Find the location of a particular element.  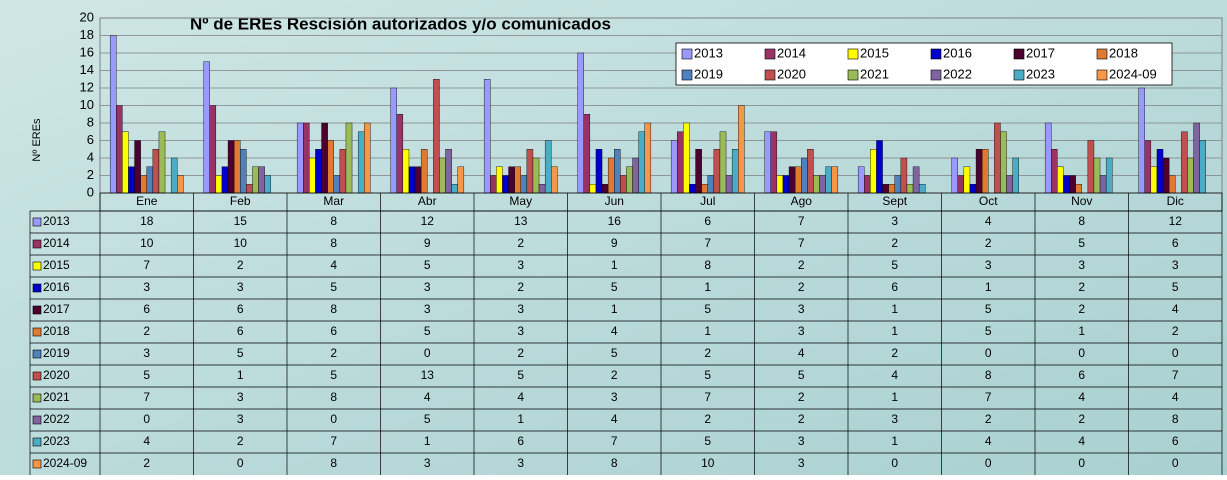

x-tick-label: Oct is located at coordinates (988, 201).